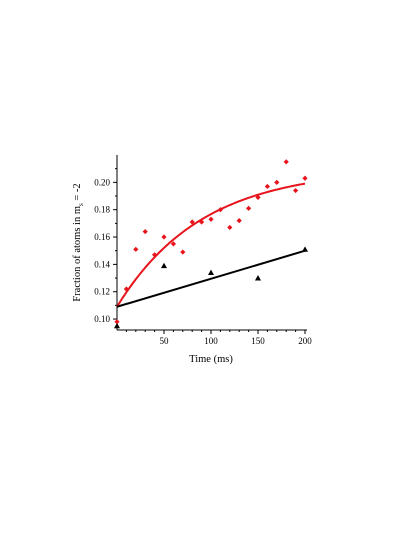 Image resolution: width=415 pixels, height=537 pixels. Describe the element at coordinates (102, 237) in the screenshot. I see `y-tick-label: 0.16` at that location.